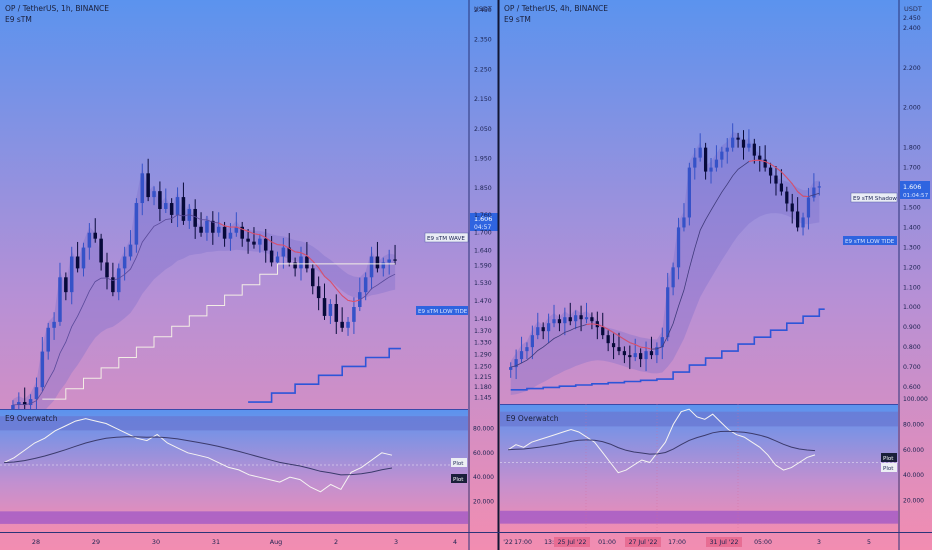 The height and width of the screenshot is (550, 932). What do you see at coordinates (234, 471) in the screenshot?
I see `left-oscillator-panel: Plot Plot` at bounding box center [234, 471].